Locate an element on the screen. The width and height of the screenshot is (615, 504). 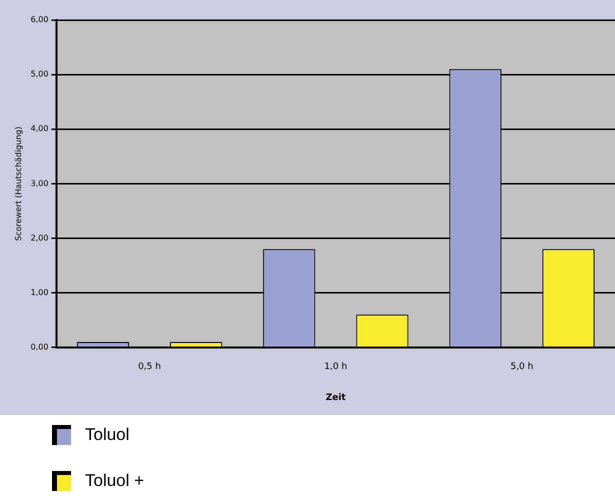
y-axis-title: Scorewert (Hautschädigung) is located at coordinates (18, 183).